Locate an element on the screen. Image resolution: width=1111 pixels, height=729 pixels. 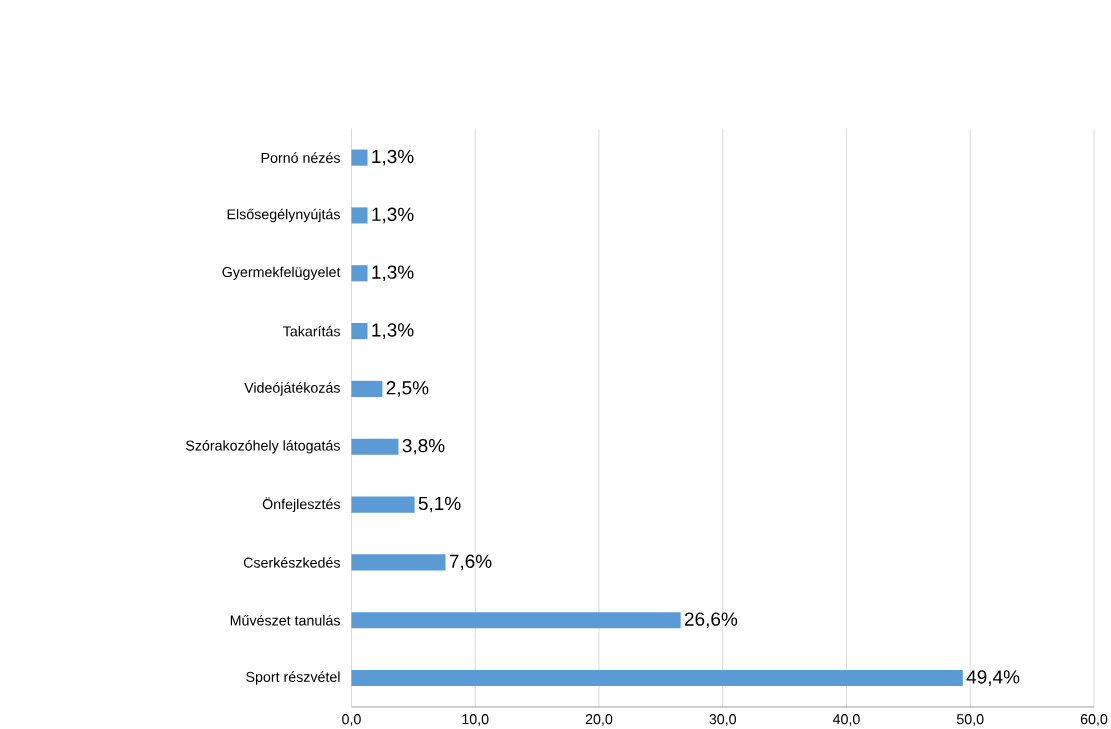
data-label: 7,6% is located at coordinates (470, 562).